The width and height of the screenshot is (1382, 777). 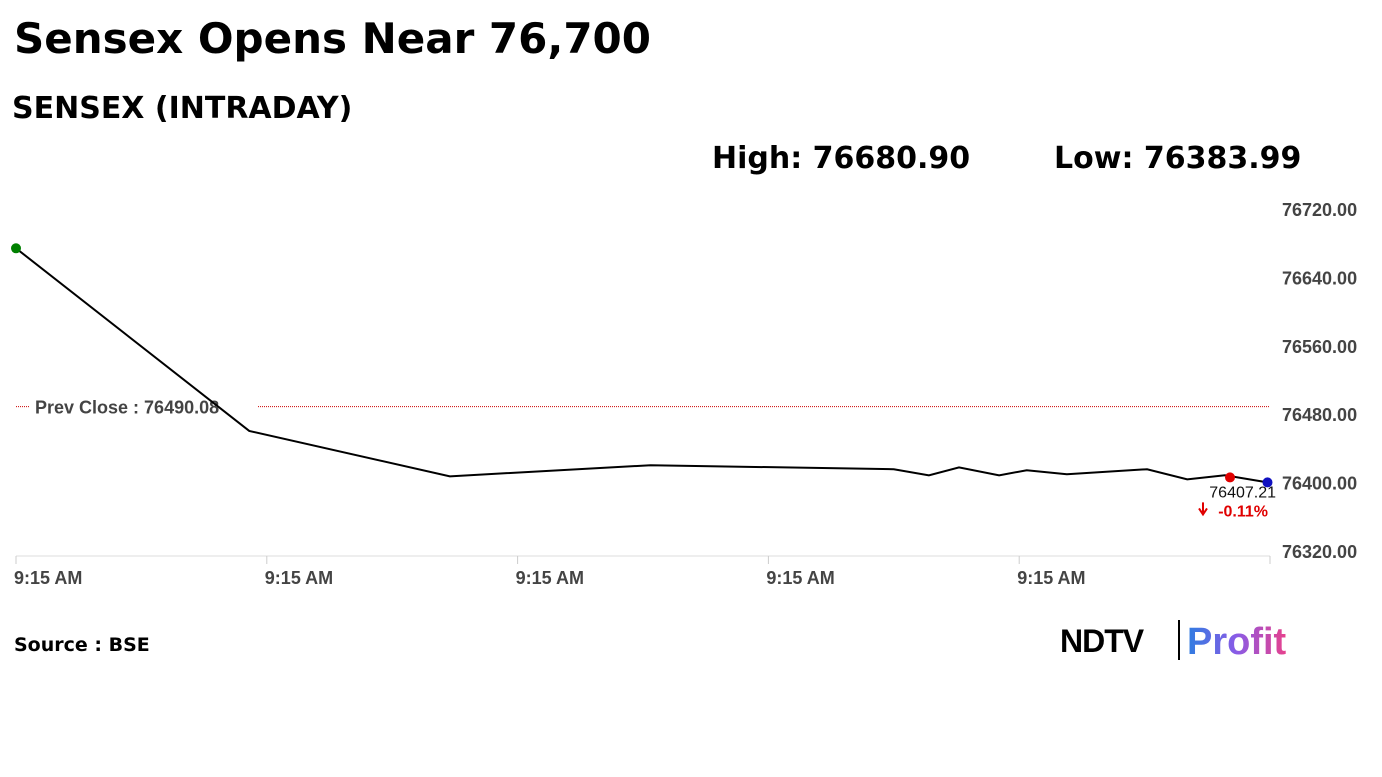 What do you see at coordinates (1267, 482) in the screenshot?
I see `end-point` at bounding box center [1267, 482].